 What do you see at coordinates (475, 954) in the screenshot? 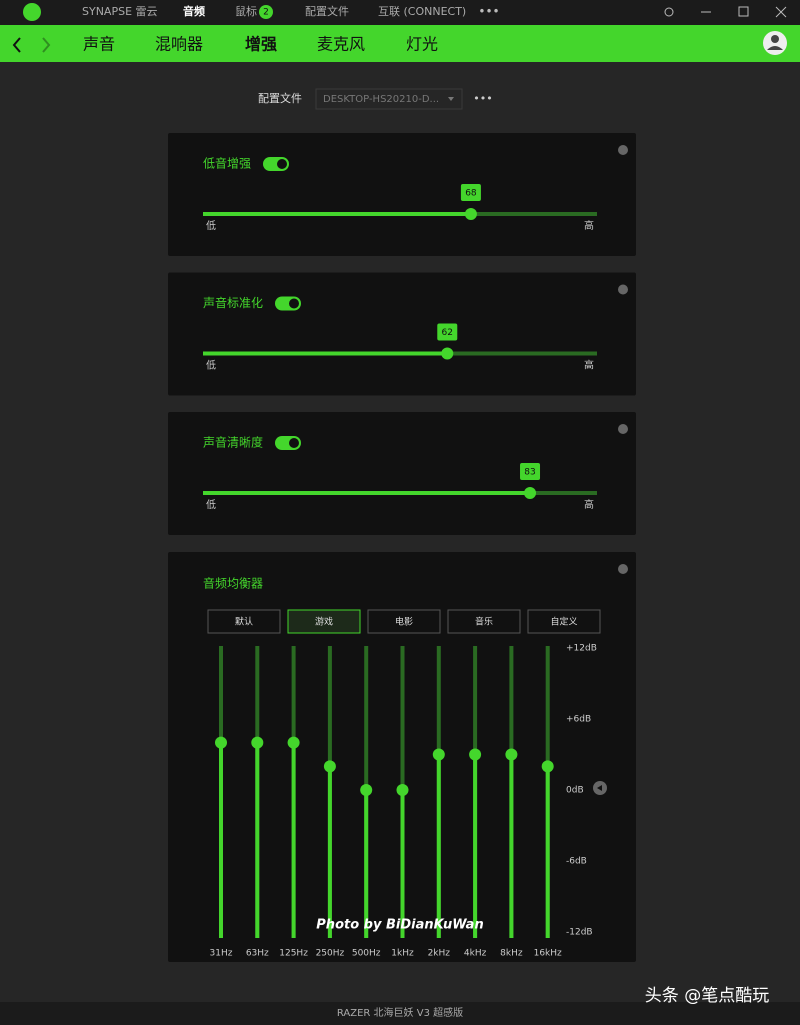
I see `eq-band-label: 4kHz` at bounding box center [475, 954].